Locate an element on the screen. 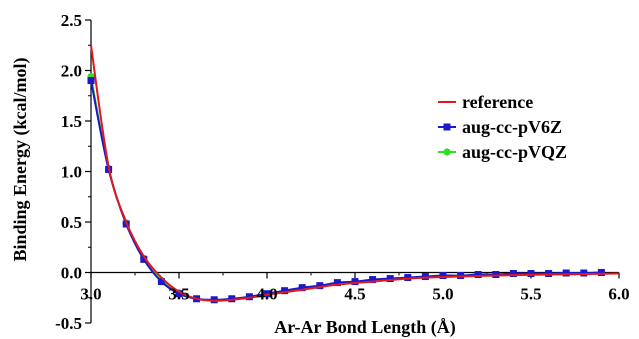 Image resolution: width=639 pixels, height=339 pixels. legend-label: reference is located at coordinates (497, 102).